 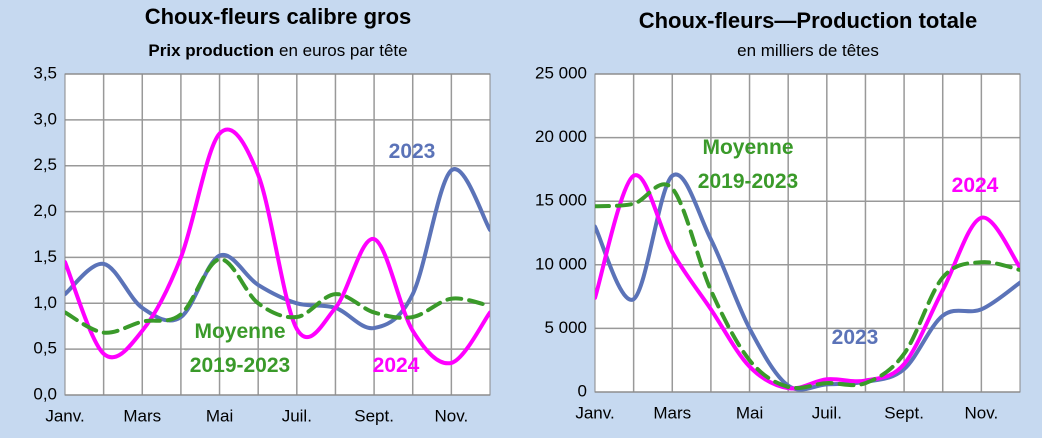 What do you see at coordinates (808, 20) in the screenshot?
I see `chart-title: Choux-fleurs—Production totale` at bounding box center [808, 20].